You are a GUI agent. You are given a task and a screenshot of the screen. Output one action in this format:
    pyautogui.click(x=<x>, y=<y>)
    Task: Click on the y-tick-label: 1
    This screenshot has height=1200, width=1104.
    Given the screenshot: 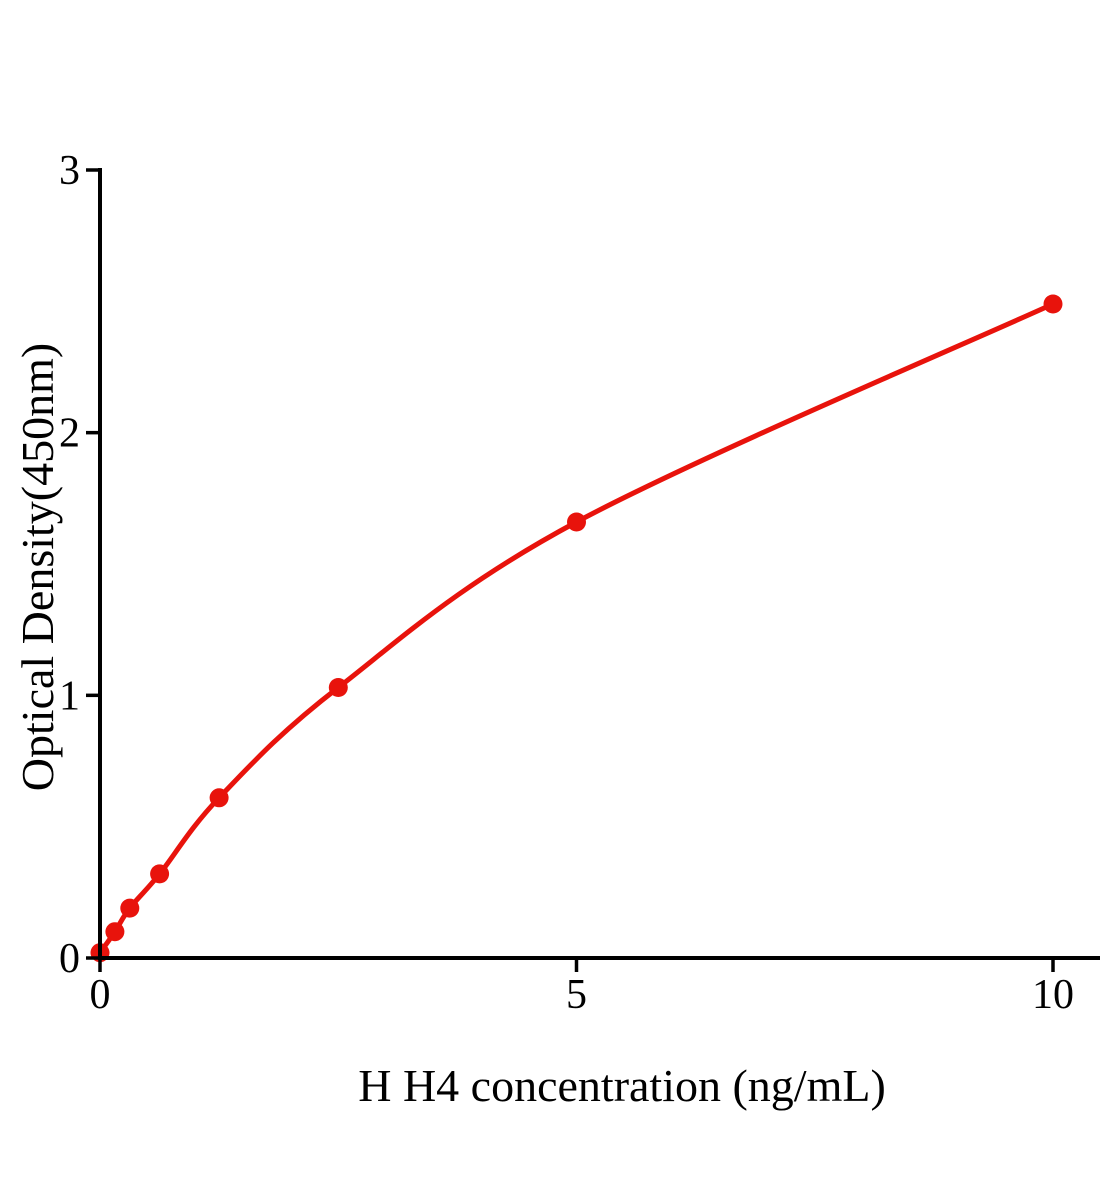 What is the action you would take?
    pyautogui.click(x=69, y=696)
    